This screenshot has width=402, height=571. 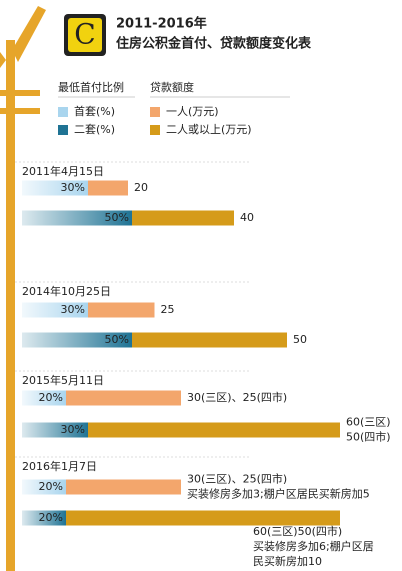 What do you see at coordinates (278, 494) in the screenshot?
I see `loan-label: 买装修房多加3;棚户区居民买新房加5` at bounding box center [278, 494].